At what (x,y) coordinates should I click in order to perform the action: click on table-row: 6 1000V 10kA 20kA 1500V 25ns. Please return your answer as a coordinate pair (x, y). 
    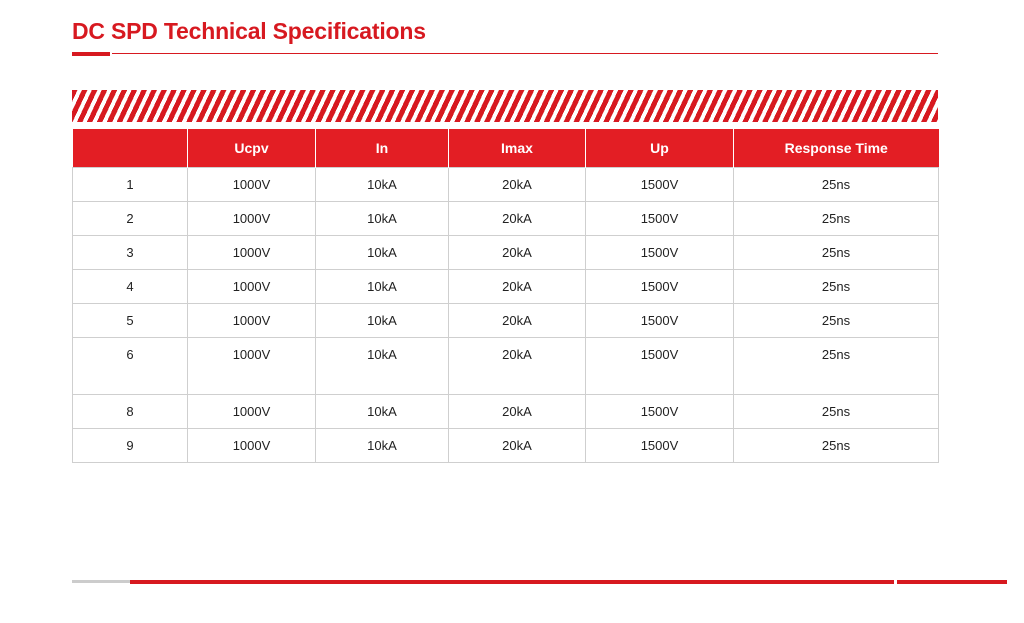
    Looking at the image, I should click on (505, 366).